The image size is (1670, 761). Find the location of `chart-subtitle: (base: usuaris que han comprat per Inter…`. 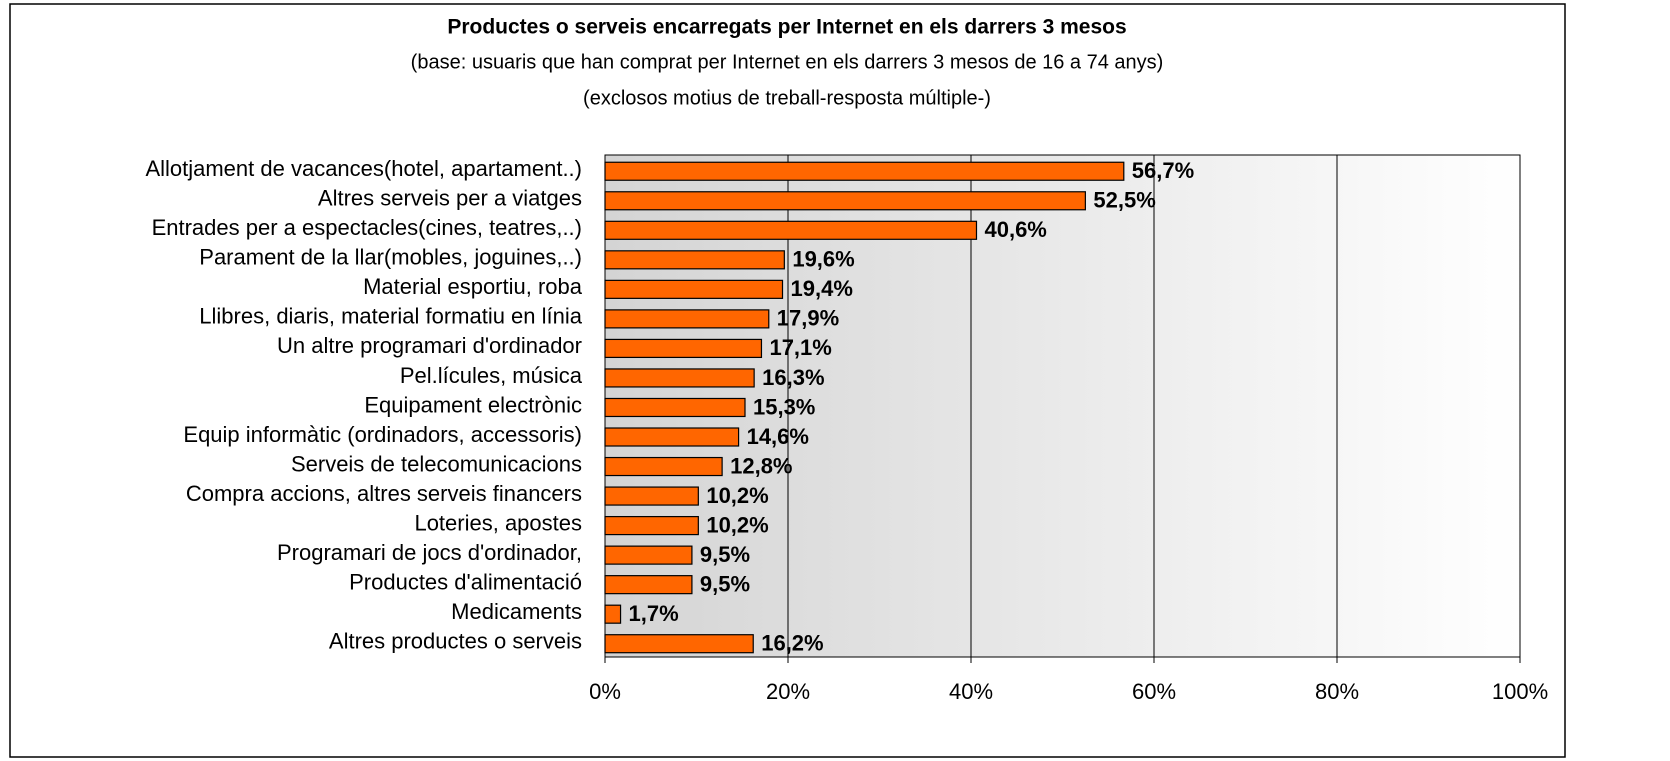

chart-subtitle: (base: usuaris que han comprat per Inter… is located at coordinates (787, 62).